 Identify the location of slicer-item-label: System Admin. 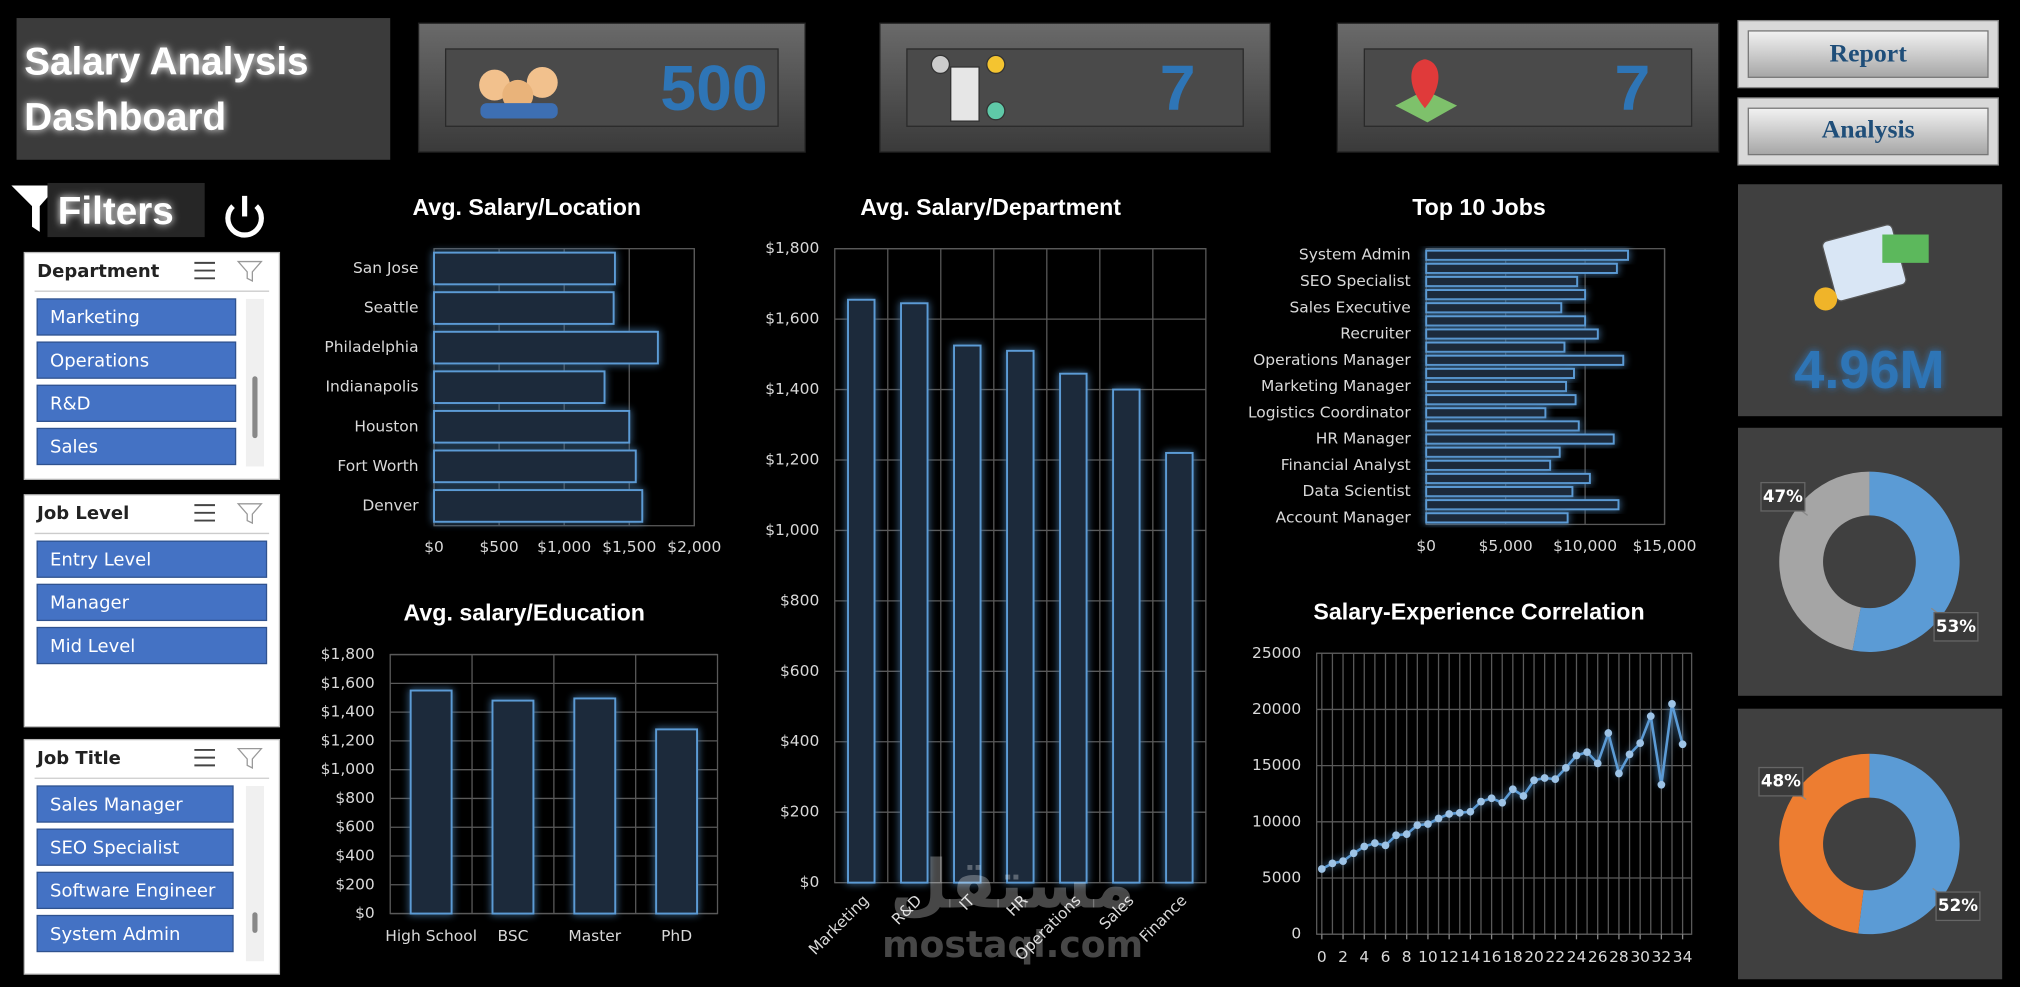
(115, 934).